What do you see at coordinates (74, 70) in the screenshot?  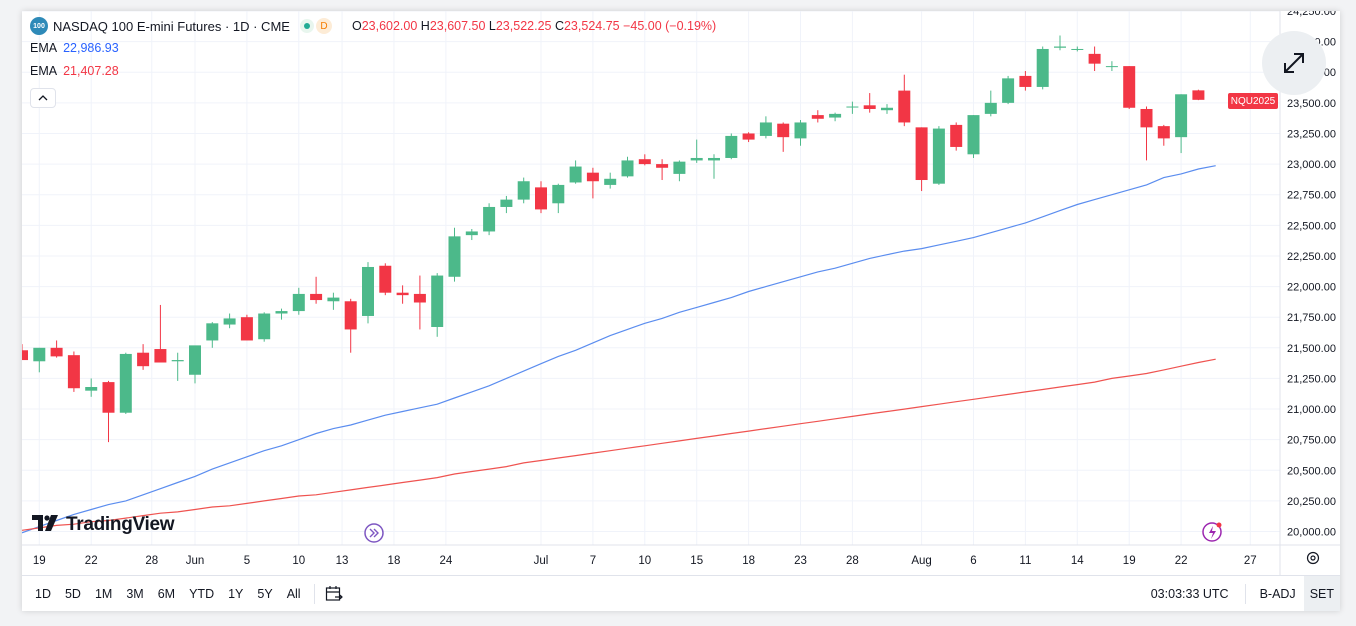 I see `indicator-ema-slow: EMA 21,407.28` at bounding box center [74, 70].